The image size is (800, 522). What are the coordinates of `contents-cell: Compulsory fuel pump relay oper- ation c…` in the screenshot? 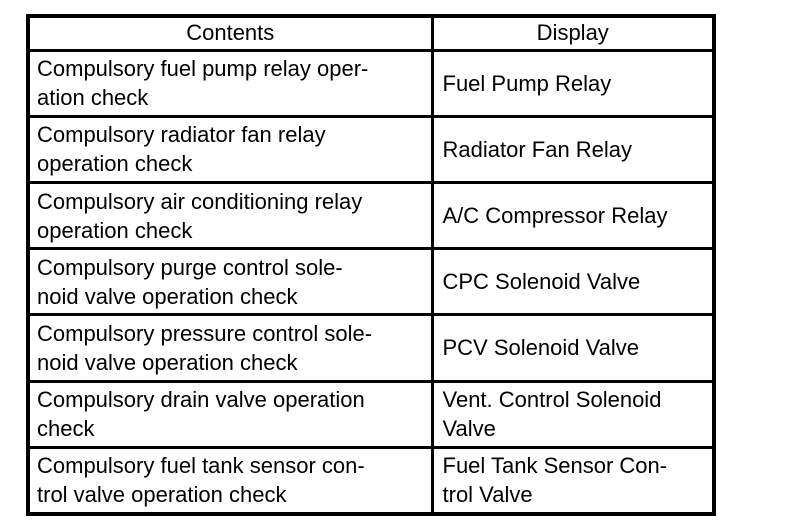 It's located at (230, 83).